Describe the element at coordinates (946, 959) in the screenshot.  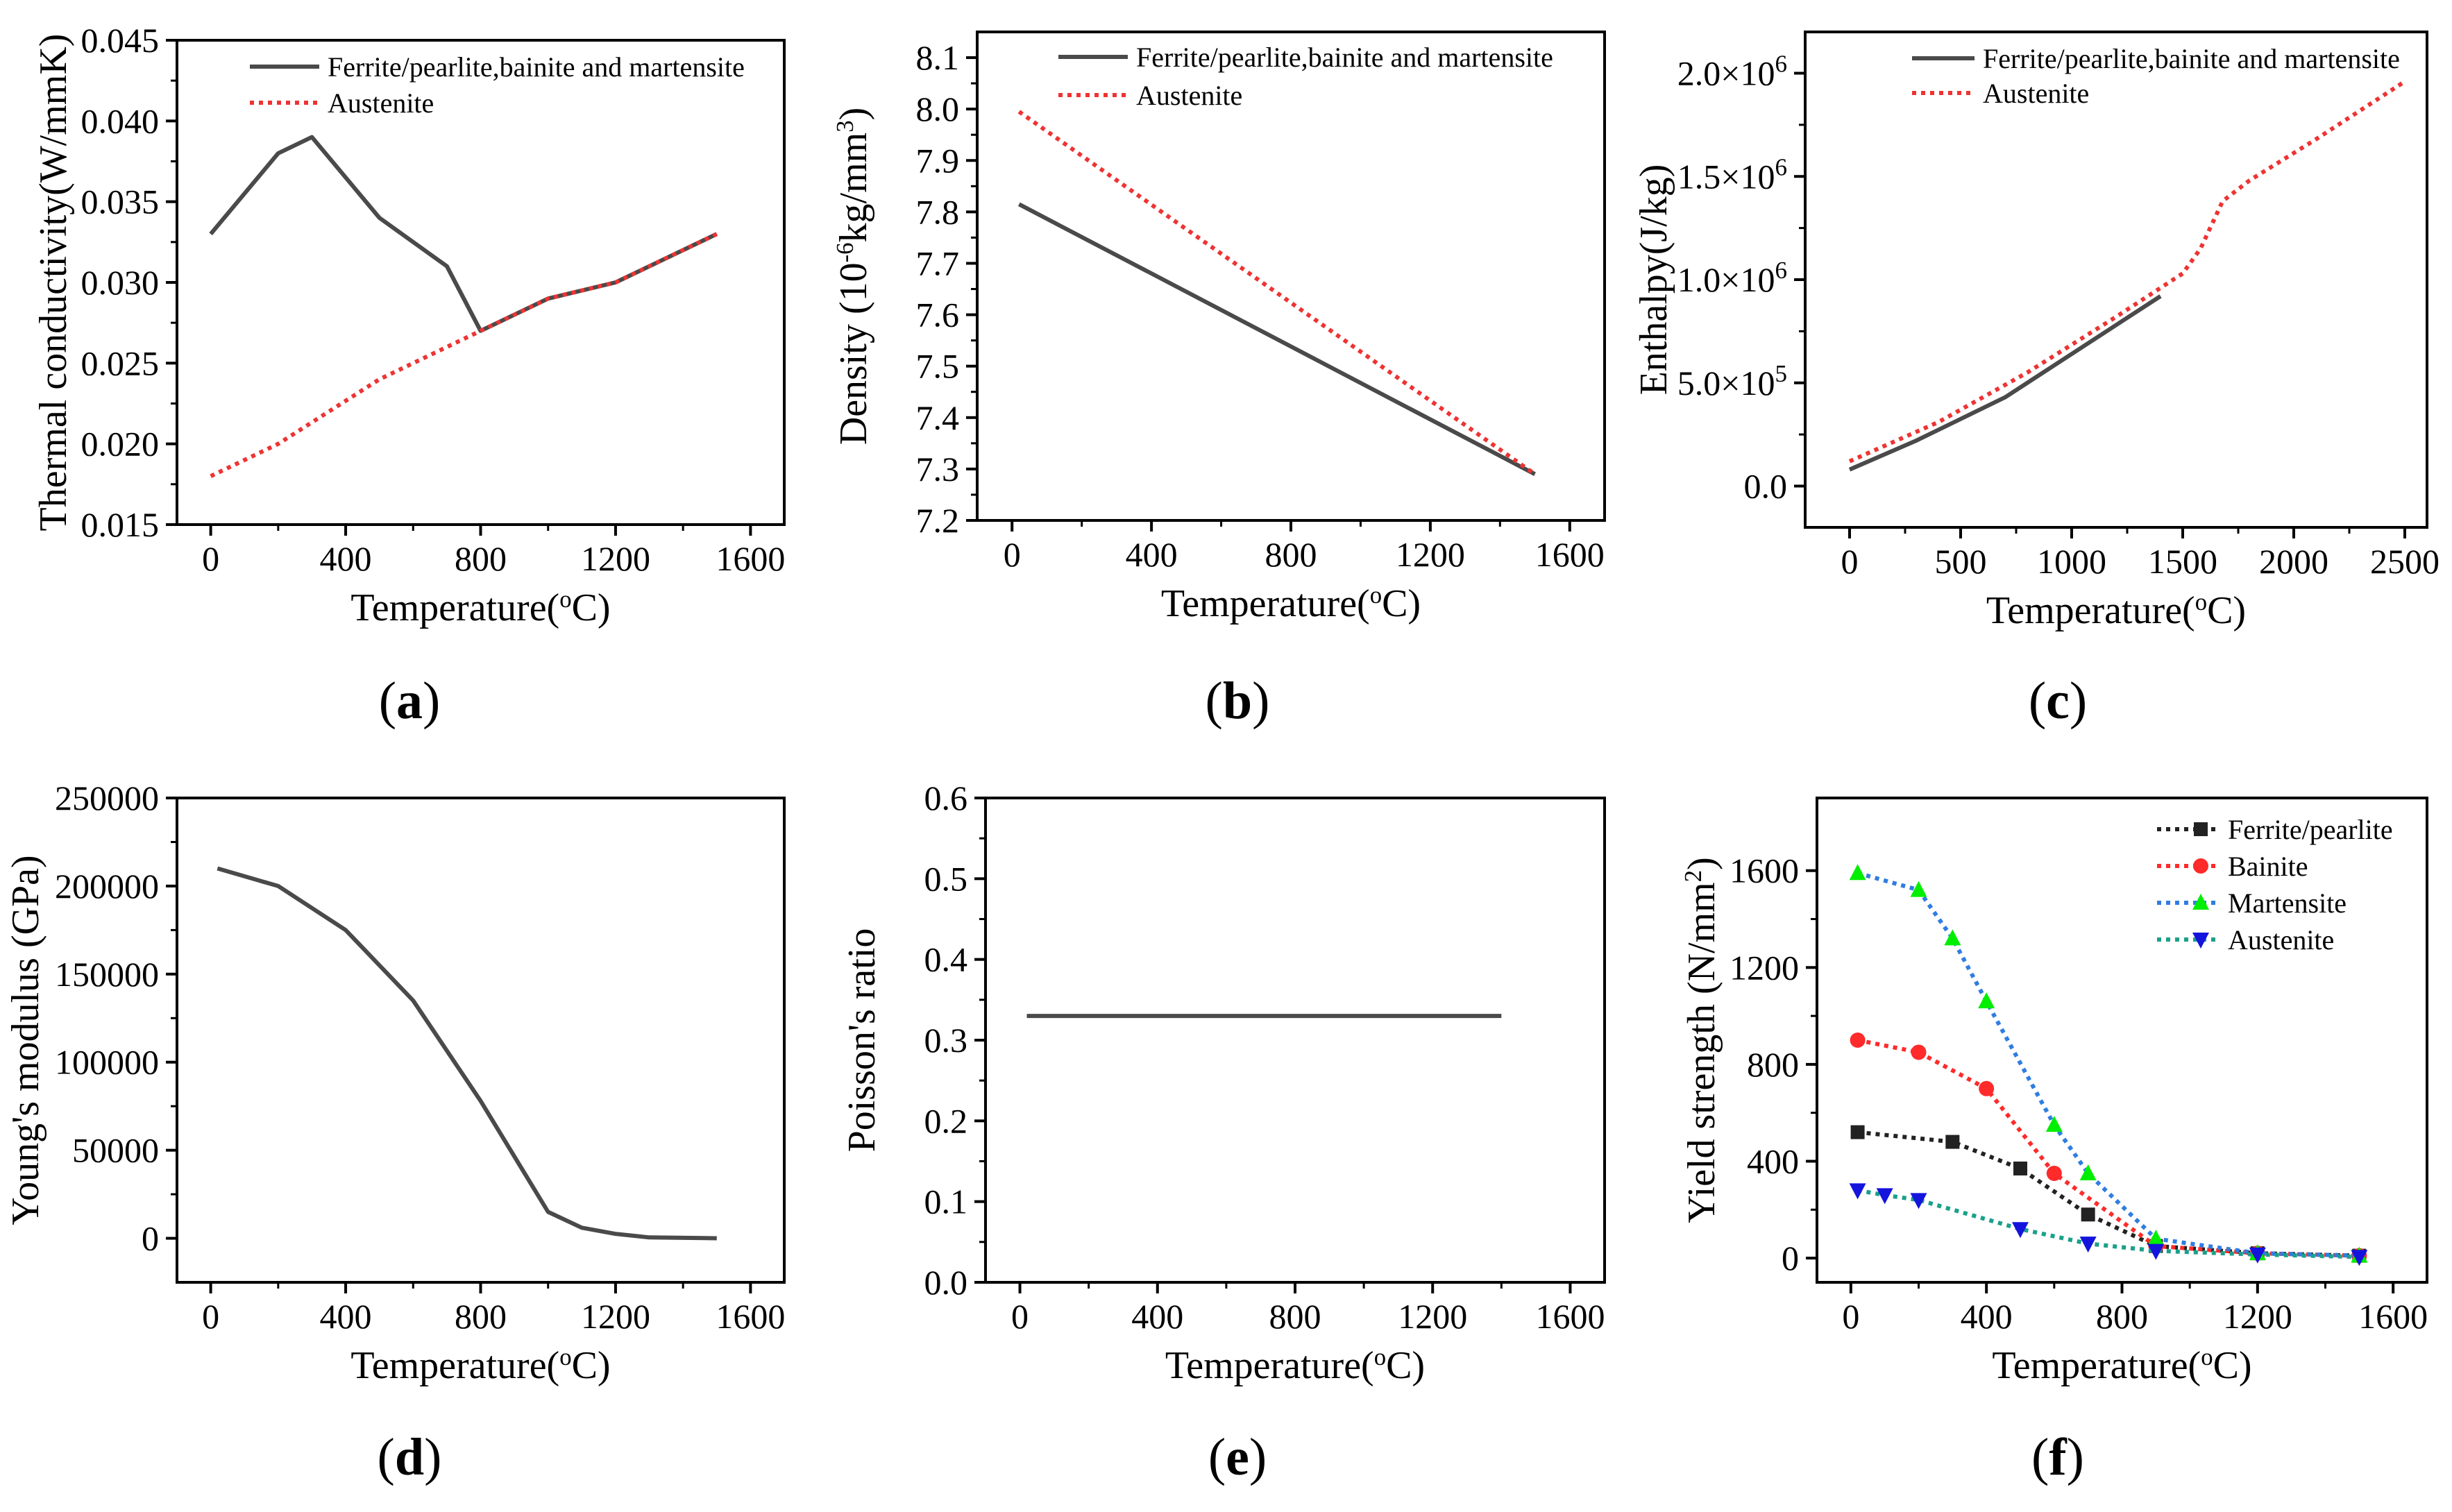
I see `y-tick-label: 0.4` at that location.